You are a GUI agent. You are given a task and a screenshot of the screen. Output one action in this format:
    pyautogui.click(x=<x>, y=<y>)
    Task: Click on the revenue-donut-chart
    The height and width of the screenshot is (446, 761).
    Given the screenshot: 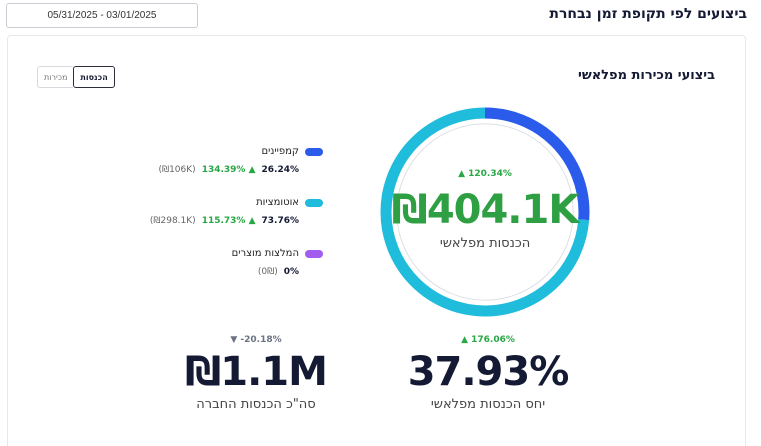 What is the action you would take?
    pyautogui.click(x=485, y=212)
    